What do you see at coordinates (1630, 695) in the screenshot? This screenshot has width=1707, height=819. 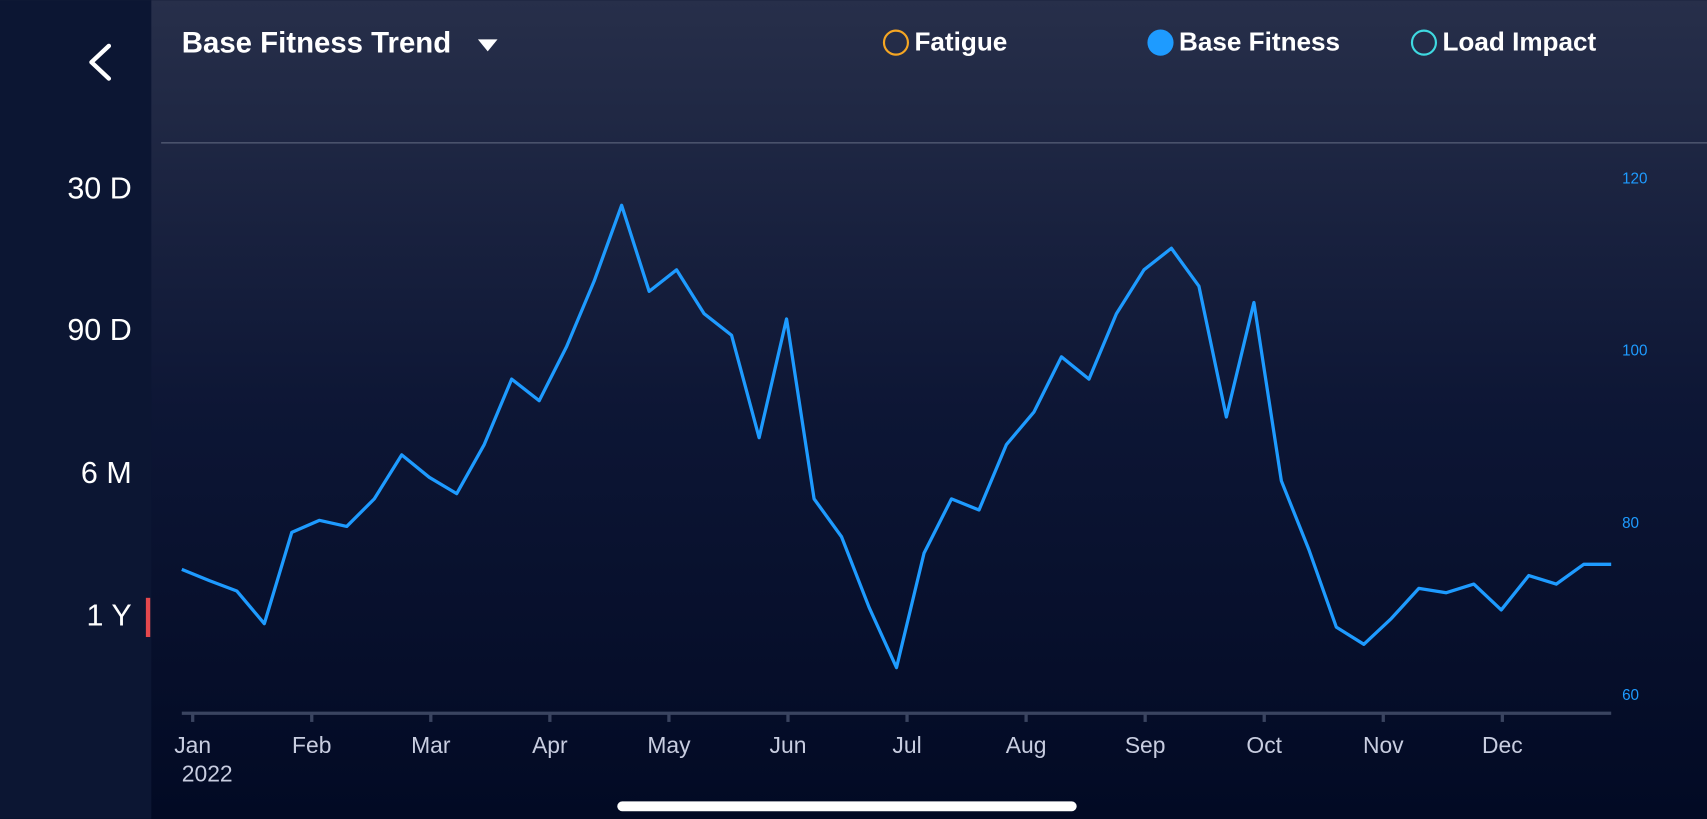 I see `y-tick-label: 60` at bounding box center [1630, 695].